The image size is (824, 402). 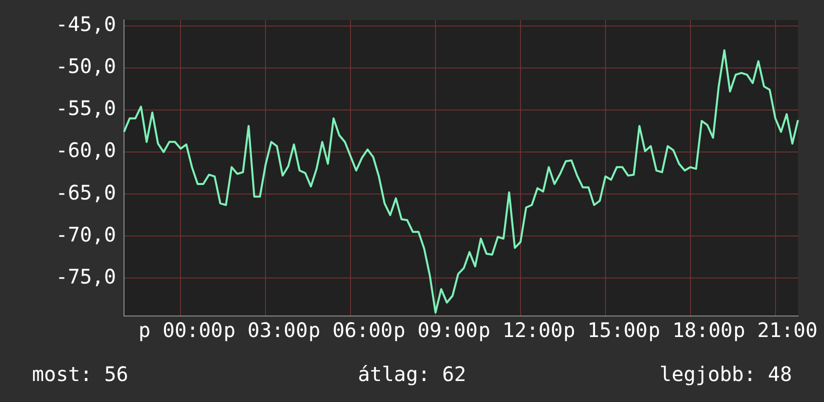 I want to click on y-tick-label: -60,0, so click(x=86, y=150).